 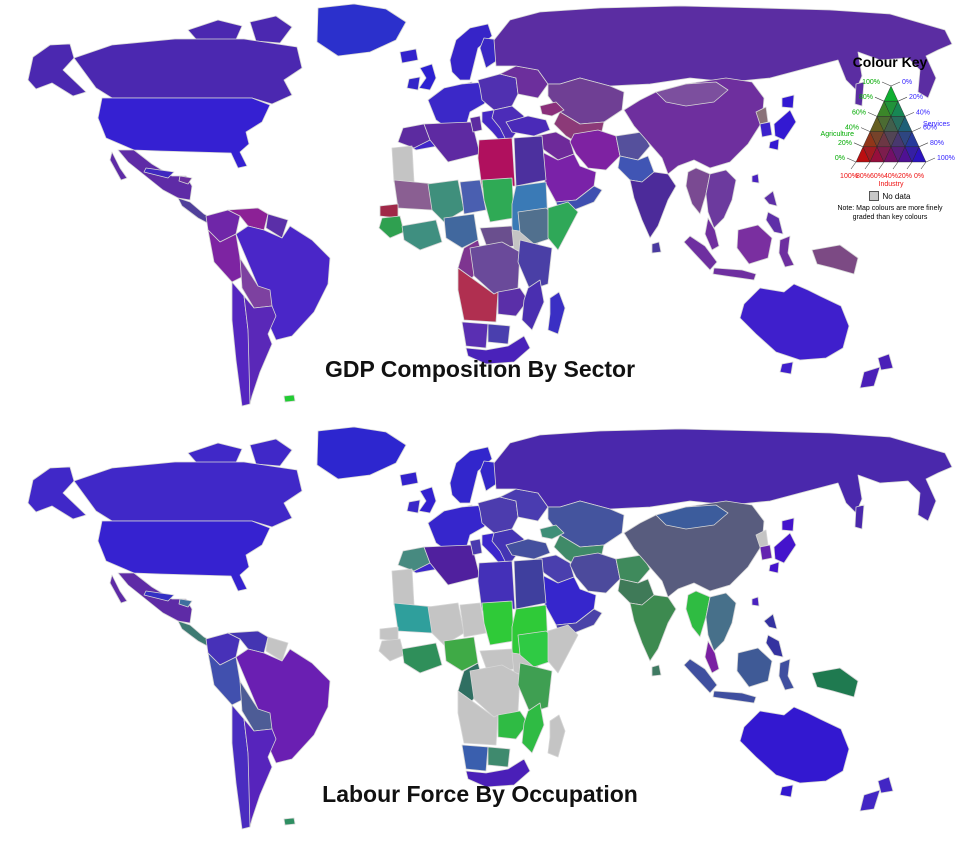 What do you see at coordinates (389, 211) in the screenshot?
I see `region-senegal_gambia` at bounding box center [389, 211].